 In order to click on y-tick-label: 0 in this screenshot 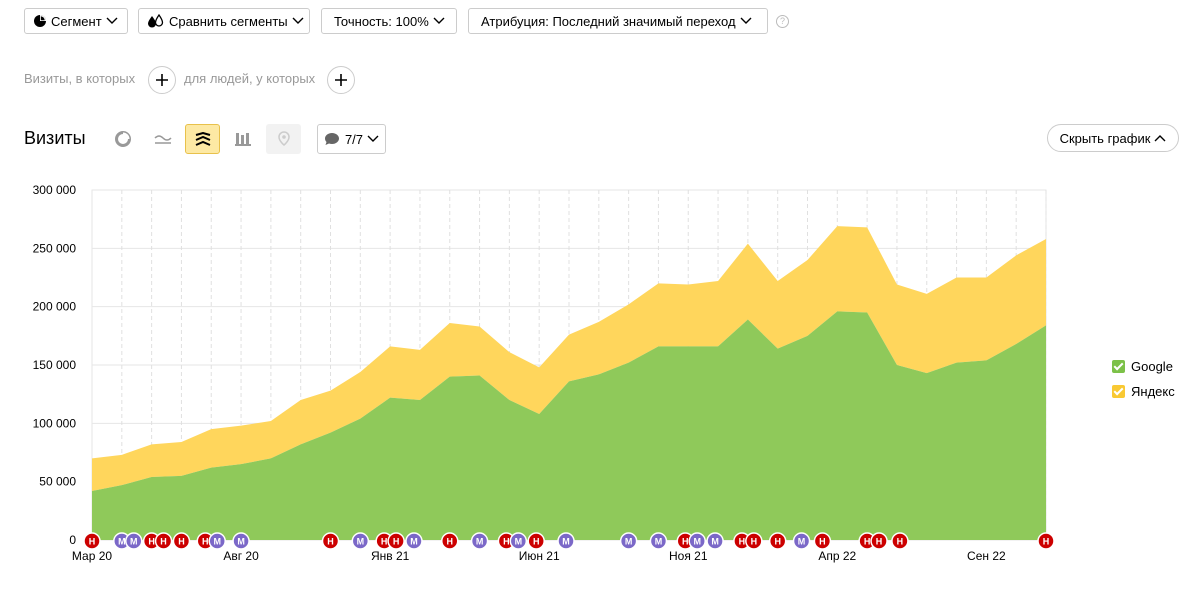, I will do `click(72, 540)`.